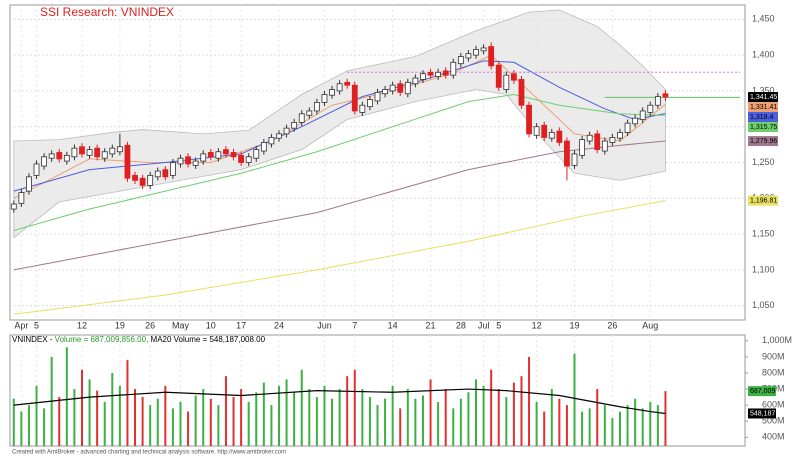 Image resolution: width=800 pixels, height=465 pixels. Describe the element at coordinates (241, 325) in the screenshot. I see `x-tick-label: 17` at that location.